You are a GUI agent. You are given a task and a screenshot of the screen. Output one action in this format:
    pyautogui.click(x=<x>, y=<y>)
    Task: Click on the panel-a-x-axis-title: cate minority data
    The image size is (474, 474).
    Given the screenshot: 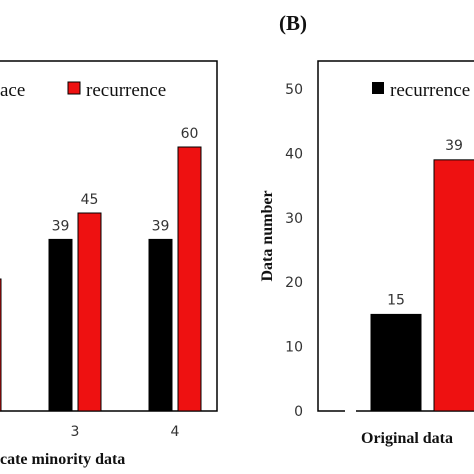 What is the action you would take?
    pyautogui.click(x=62, y=459)
    